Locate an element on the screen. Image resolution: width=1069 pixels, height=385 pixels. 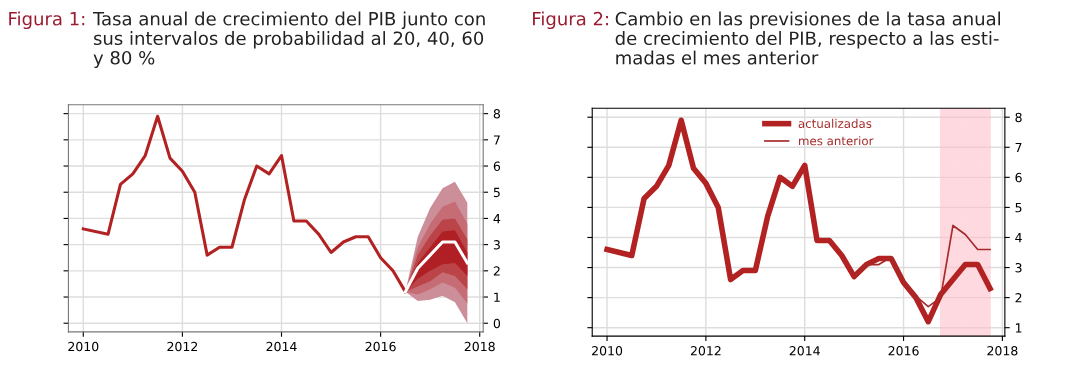
chart-title: Figura 1: is located at coordinates (47, 20).